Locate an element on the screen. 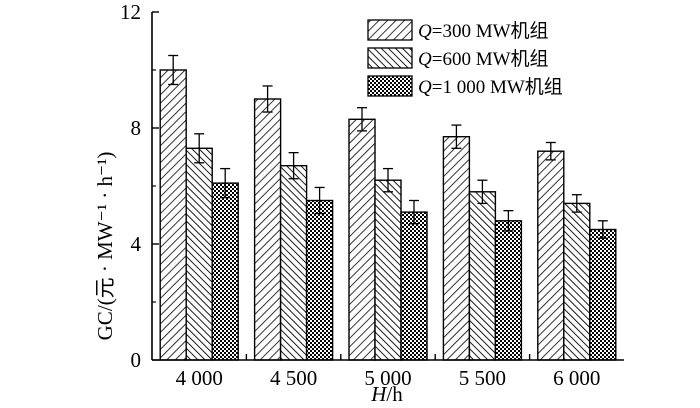 The width and height of the screenshot is (700, 408). x-axis-title-rest: /h is located at coordinates (394, 394).